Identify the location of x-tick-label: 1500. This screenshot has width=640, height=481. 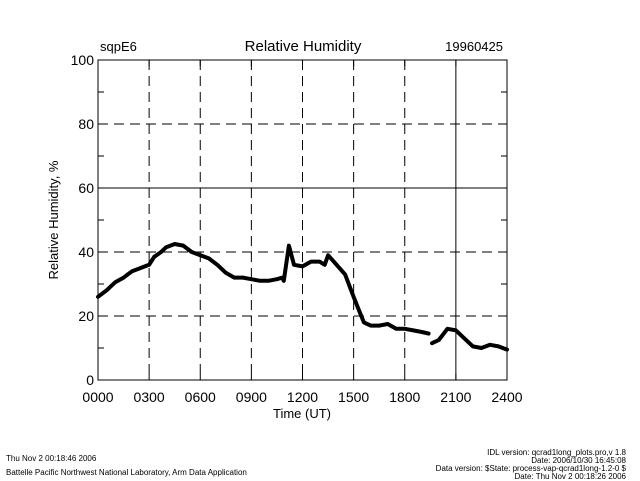
(353, 397).